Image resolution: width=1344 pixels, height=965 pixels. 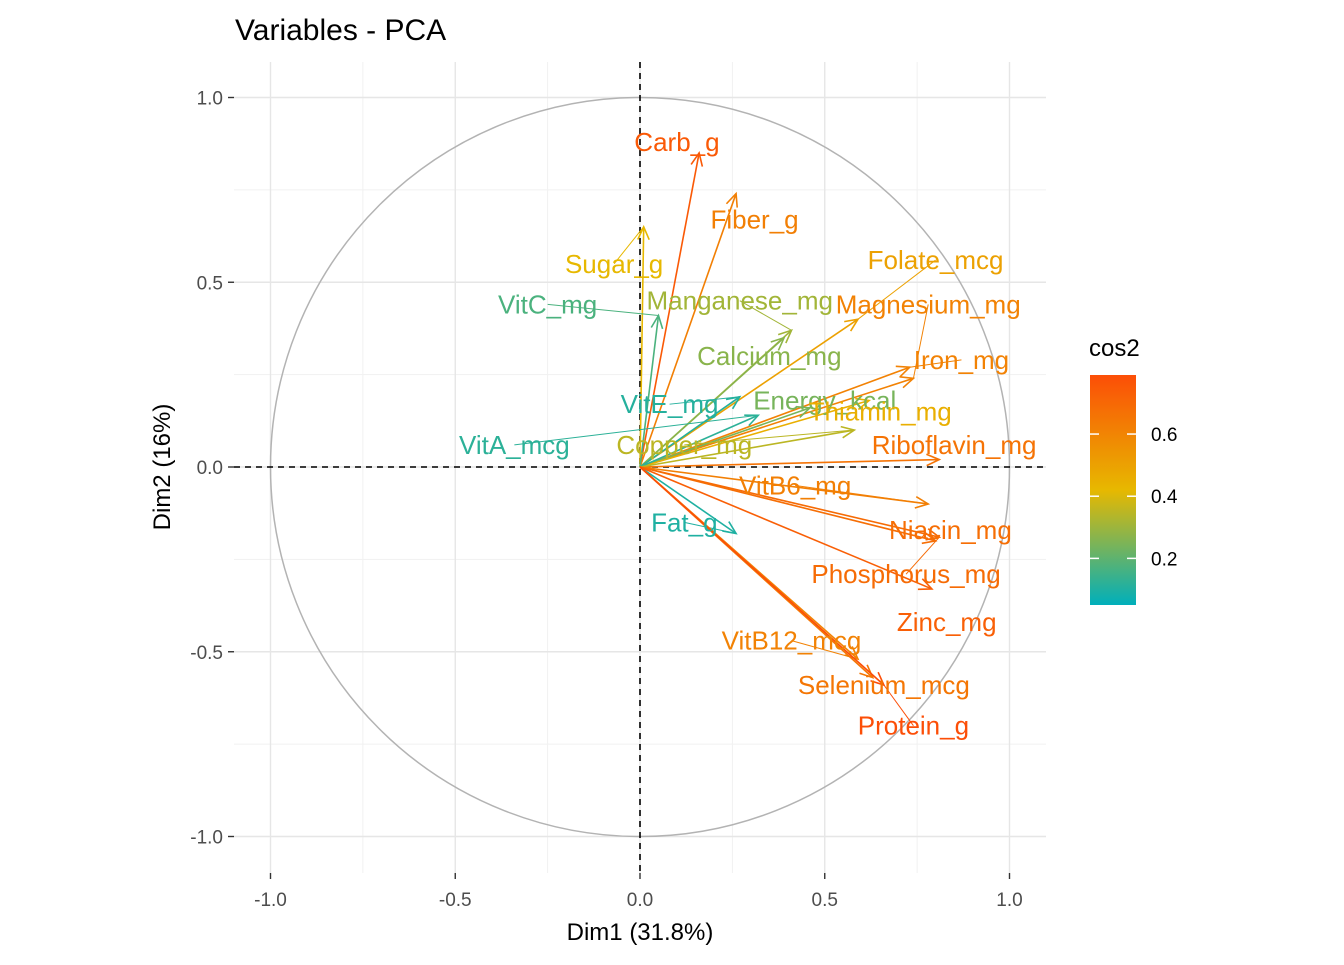 I want to click on arrowhead-selenium-mcg, so click(x=867, y=671).